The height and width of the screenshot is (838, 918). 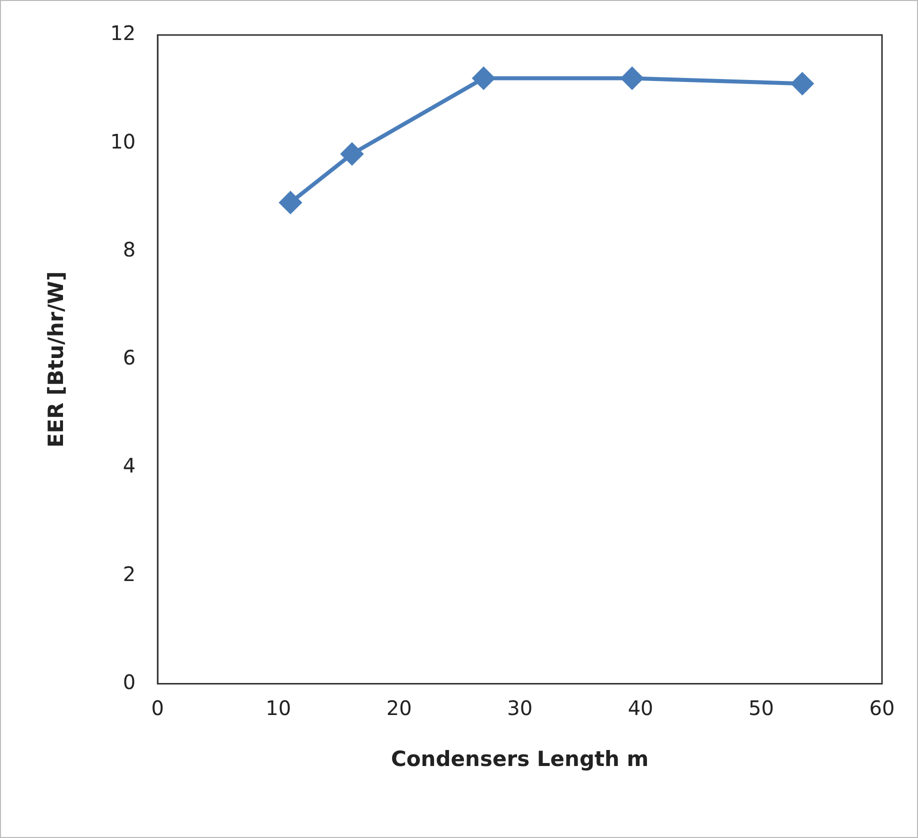 I want to click on x-tick-label: 60, so click(x=882, y=708).